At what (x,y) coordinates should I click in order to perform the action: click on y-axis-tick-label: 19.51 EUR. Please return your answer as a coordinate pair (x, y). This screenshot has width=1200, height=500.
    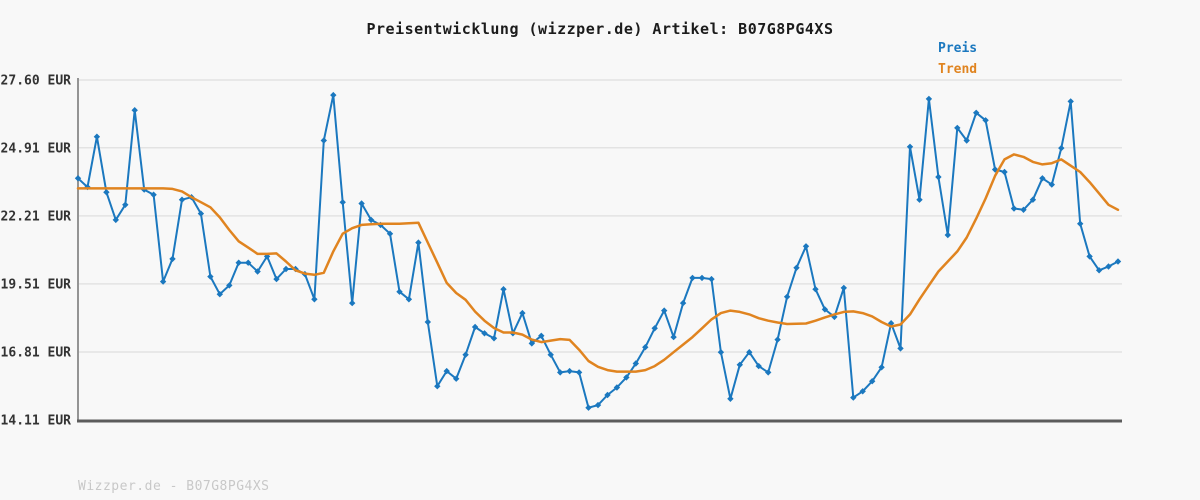
    Looking at the image, I should click on (36, 284).